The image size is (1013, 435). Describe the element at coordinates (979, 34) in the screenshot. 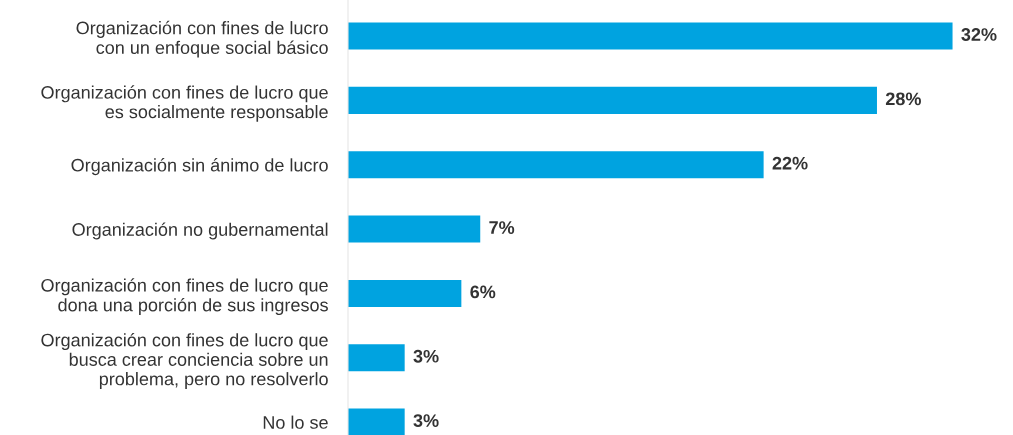

I see `data-label: 32%` at that location.